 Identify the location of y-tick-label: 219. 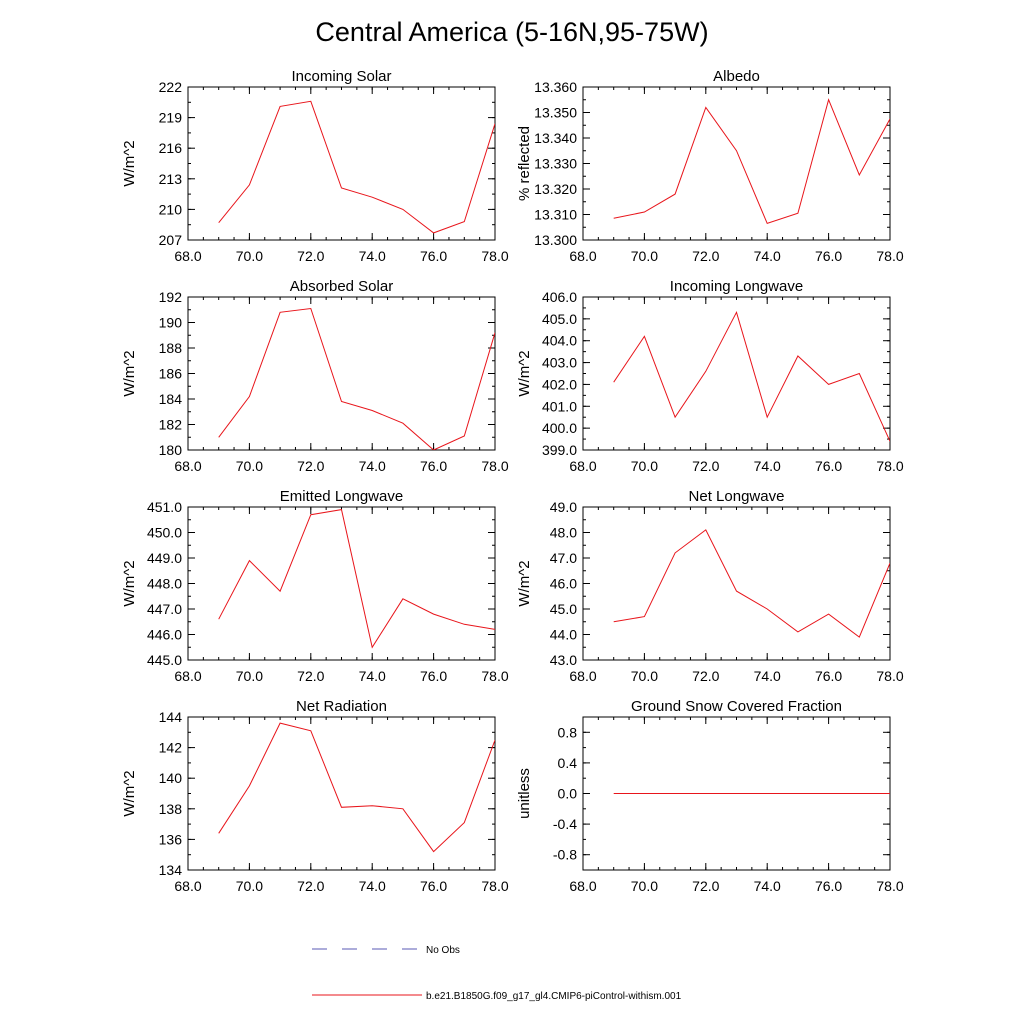
(171, 118).